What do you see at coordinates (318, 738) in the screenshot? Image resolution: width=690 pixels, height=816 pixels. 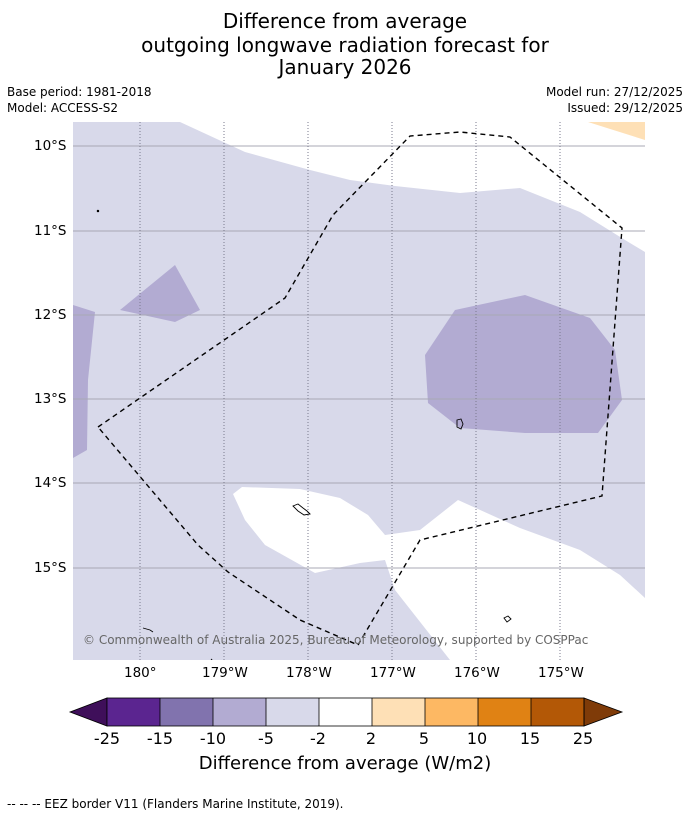 I see `colorbar-label: -2` at bounding box center [318, 738].